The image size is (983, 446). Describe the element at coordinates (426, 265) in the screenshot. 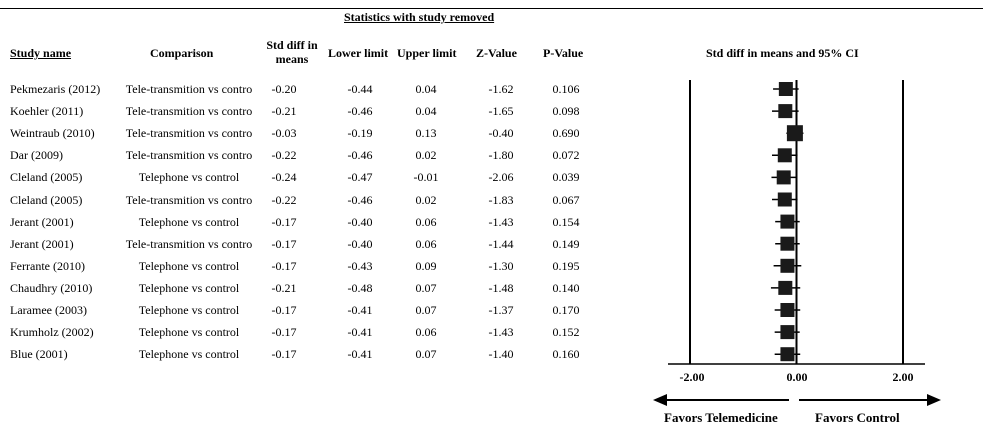

I see `cell-upper-limit: 0.09` at that location.